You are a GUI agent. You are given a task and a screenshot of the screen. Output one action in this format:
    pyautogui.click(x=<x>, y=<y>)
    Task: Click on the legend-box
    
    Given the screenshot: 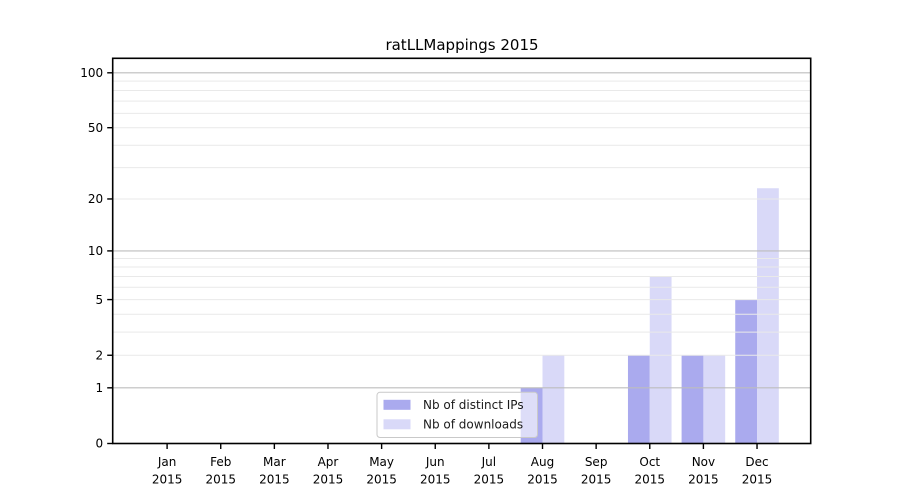 What is the action you would take?
    pyautogui.click(x=457, y=414)
    